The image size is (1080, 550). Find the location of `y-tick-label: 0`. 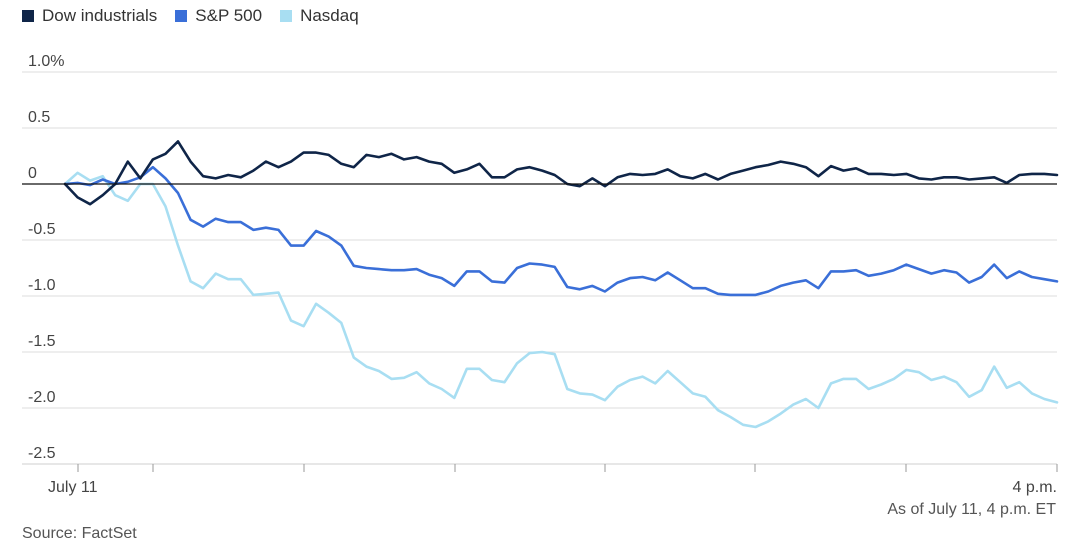

y-tick-label: 0 is located at coordinates (32, 173).